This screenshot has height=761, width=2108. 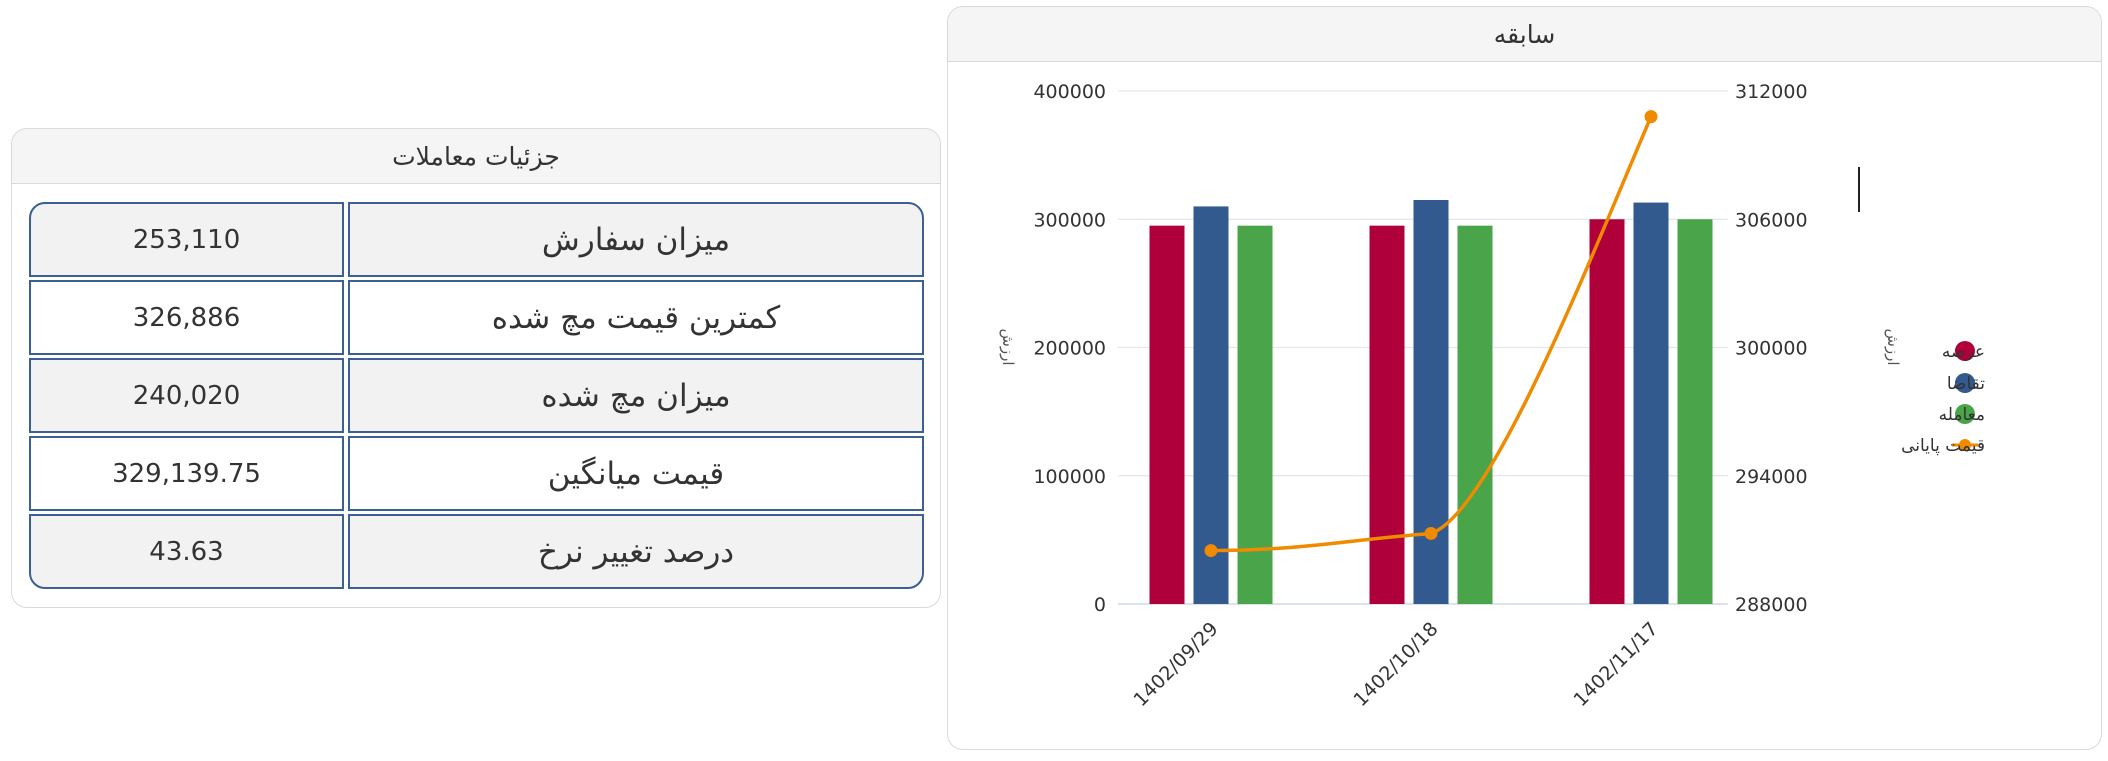 What do you see at coordinates (1771, 92) in the screenshot?
I see `y-right-tick-label: 312000` at bounding box center [1771, 92].